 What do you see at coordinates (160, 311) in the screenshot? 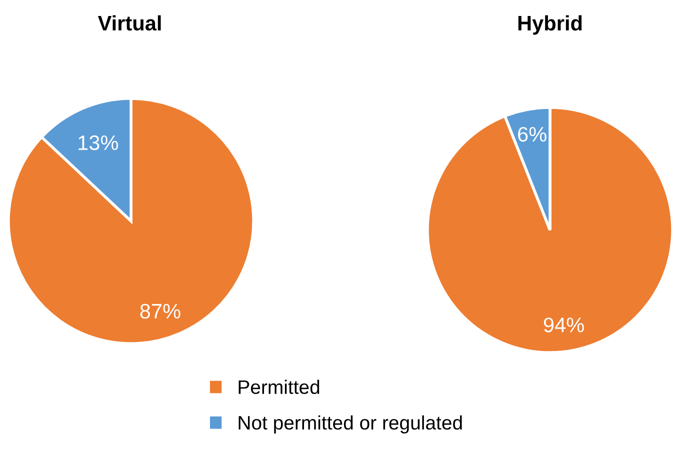
I see `data-label: 87%` at bounding box center [160, 311].